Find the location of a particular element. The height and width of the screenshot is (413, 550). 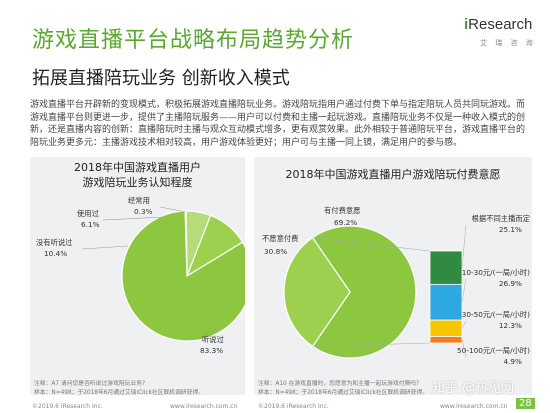

slice-value: 6.1% is located at coordinates (90, 224).